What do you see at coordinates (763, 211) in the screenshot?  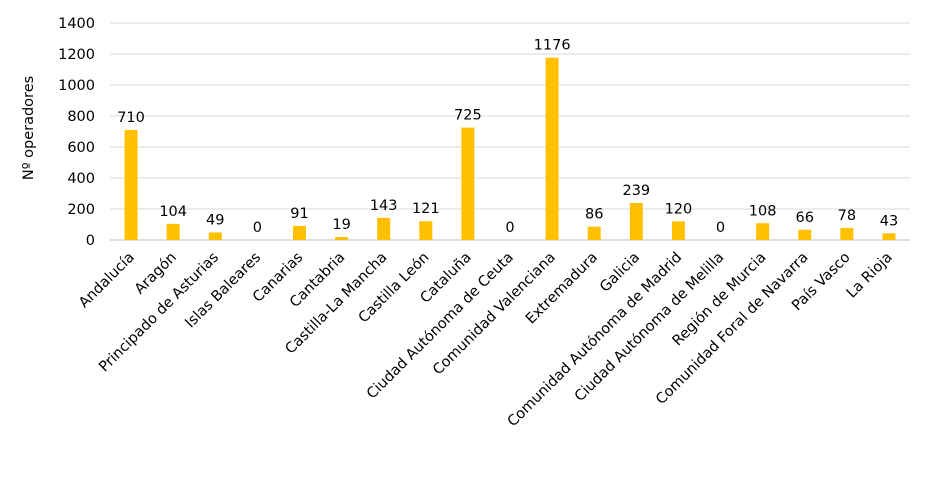 I see `data-label: 108` at bounding box center [763, 211].